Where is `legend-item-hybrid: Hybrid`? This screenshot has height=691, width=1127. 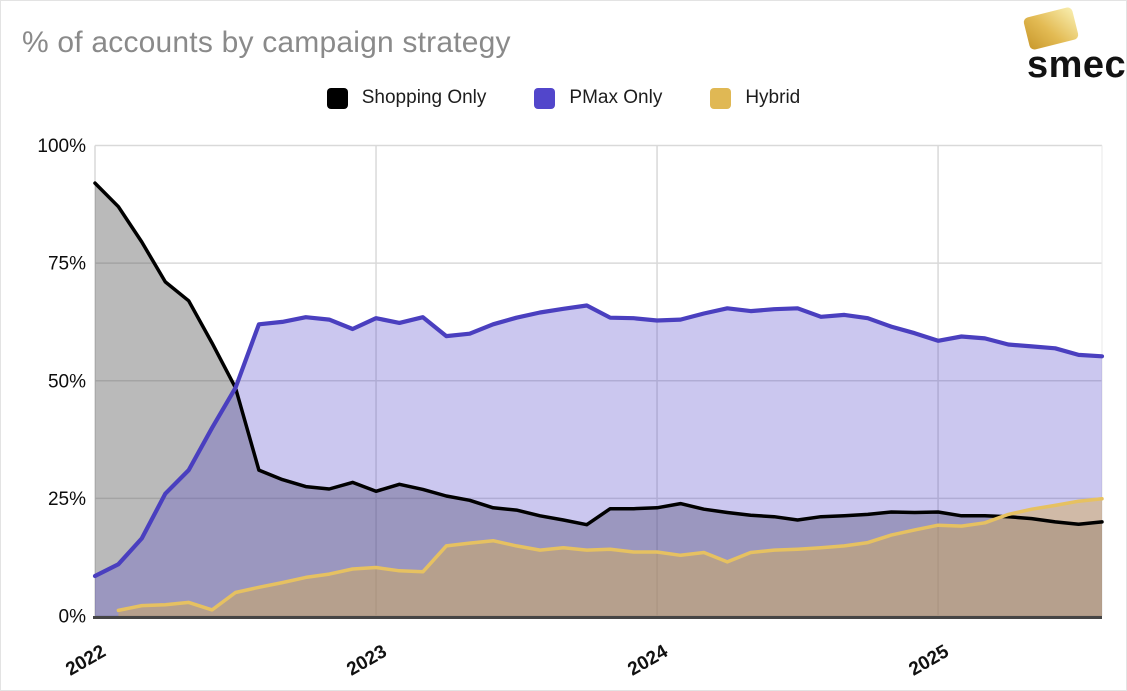 legend-item-hybrid: Hybrid is located at coordinates (755, 98).